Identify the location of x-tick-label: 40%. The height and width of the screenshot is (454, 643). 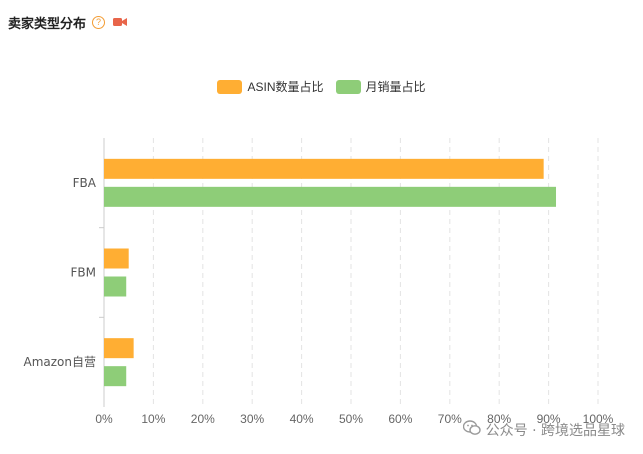
(302, 419).